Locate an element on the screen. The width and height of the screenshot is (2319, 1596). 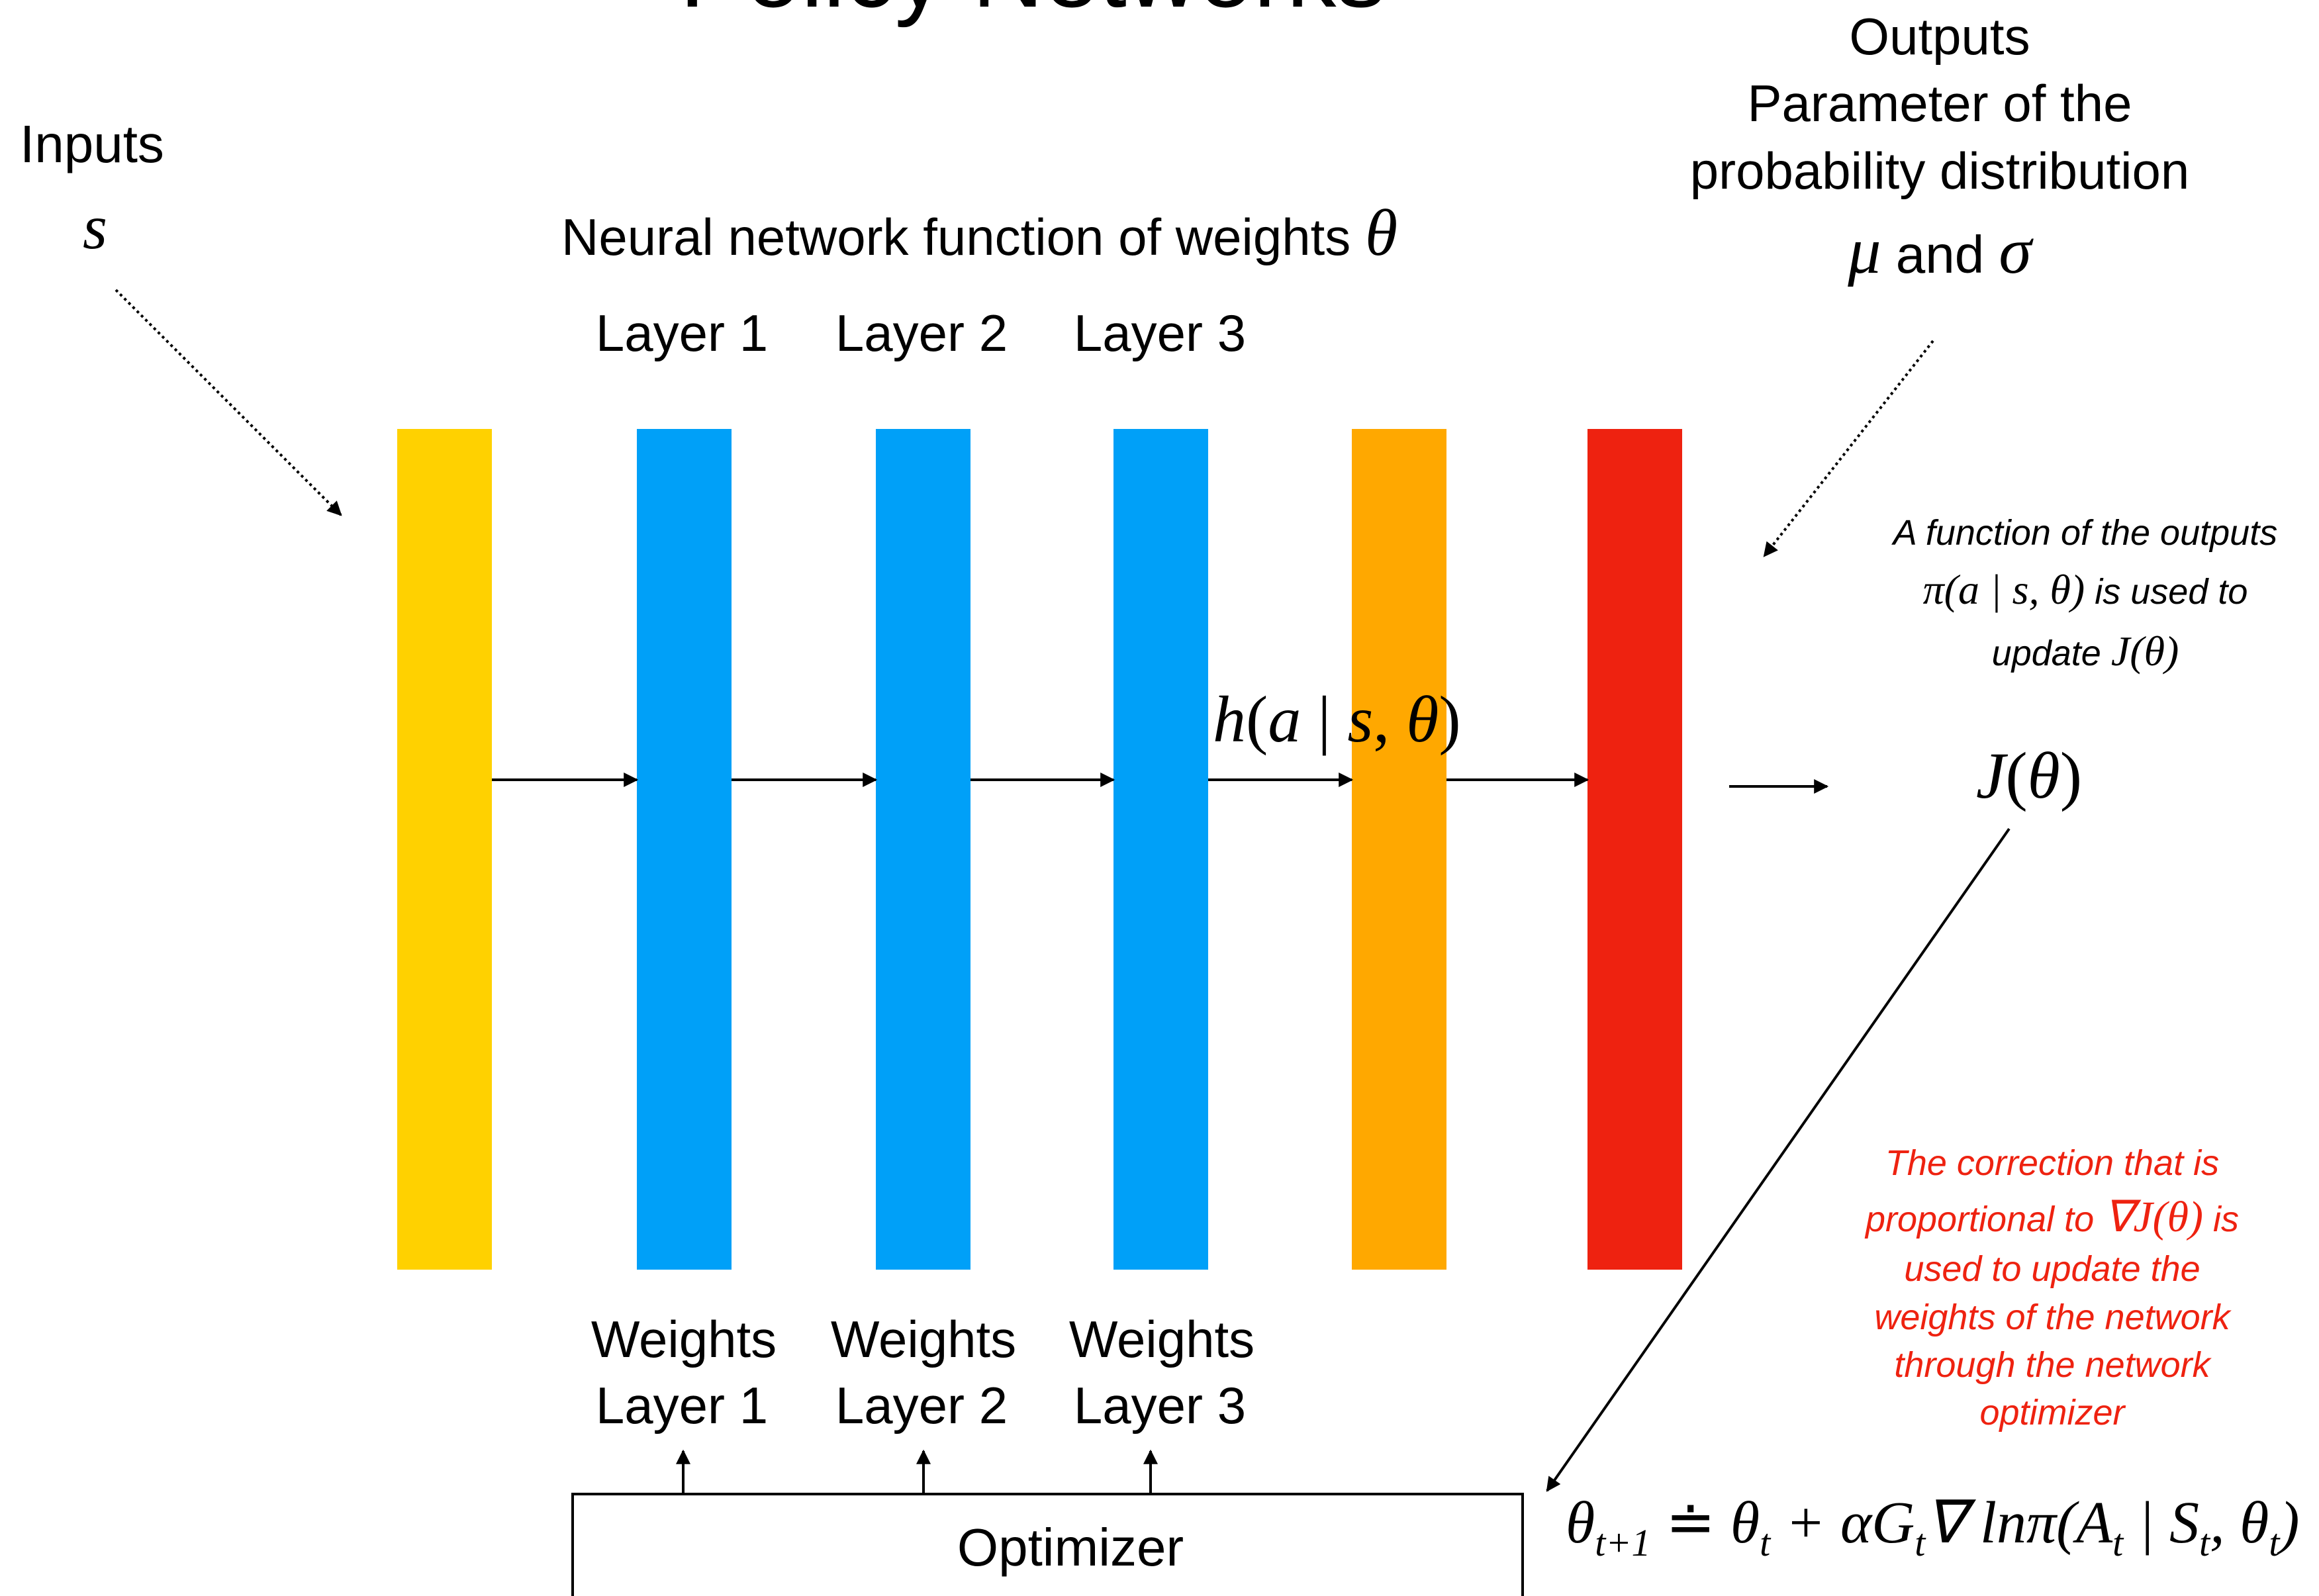
objective-to-update-arrow is located at coordinates (1778, 1159).